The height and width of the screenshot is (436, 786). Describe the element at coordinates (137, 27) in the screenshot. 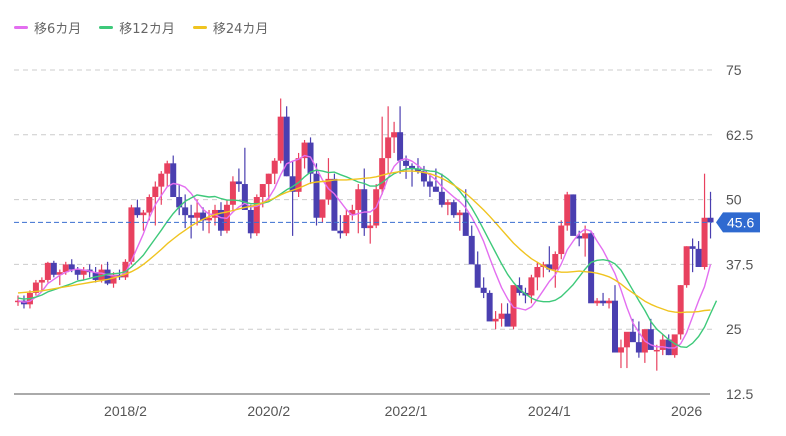

I see `legend-item-ma12: 移12カ月` at that location.